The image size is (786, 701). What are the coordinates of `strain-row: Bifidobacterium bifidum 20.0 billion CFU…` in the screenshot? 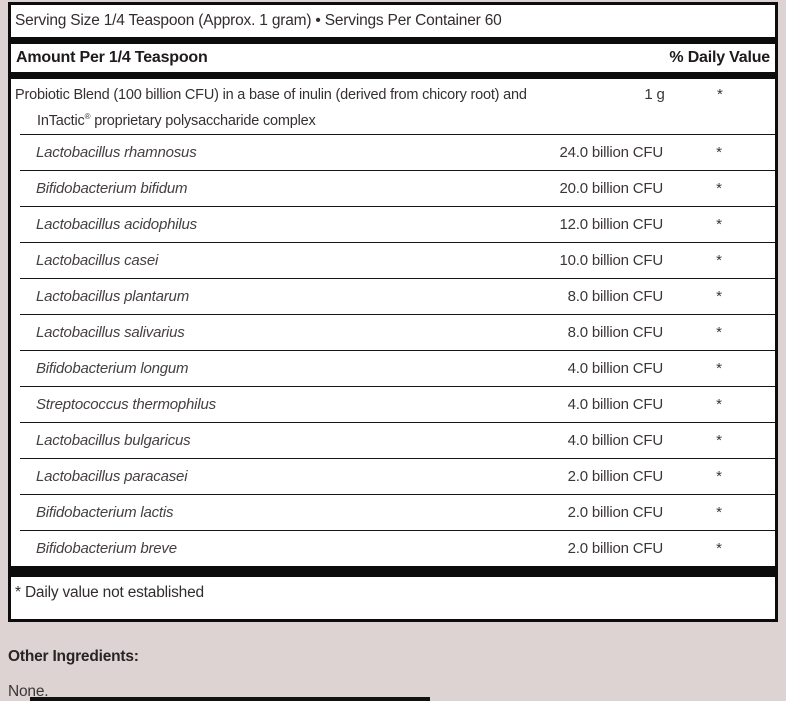 It's located at (393, 188).